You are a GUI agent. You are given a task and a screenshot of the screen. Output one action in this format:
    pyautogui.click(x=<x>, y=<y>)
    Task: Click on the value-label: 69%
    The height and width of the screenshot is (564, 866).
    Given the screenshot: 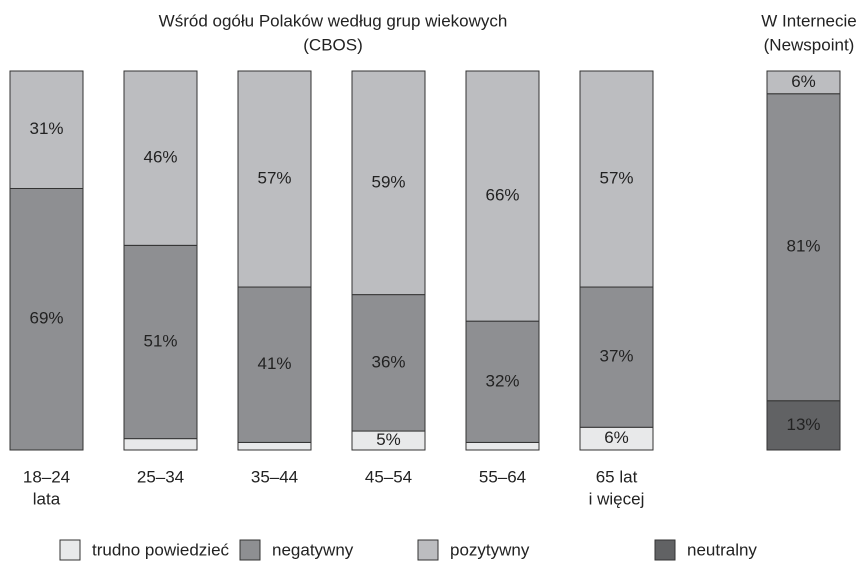 What is the action you would take?
    pyautogui.click(x=46, y=318)
    